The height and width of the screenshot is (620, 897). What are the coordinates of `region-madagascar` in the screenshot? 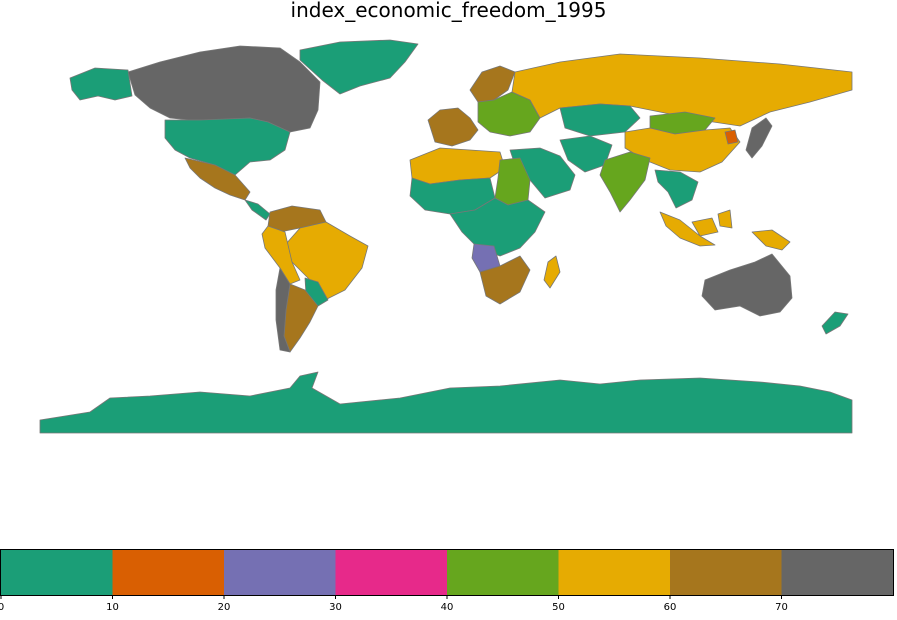 It's located at (552, 272).